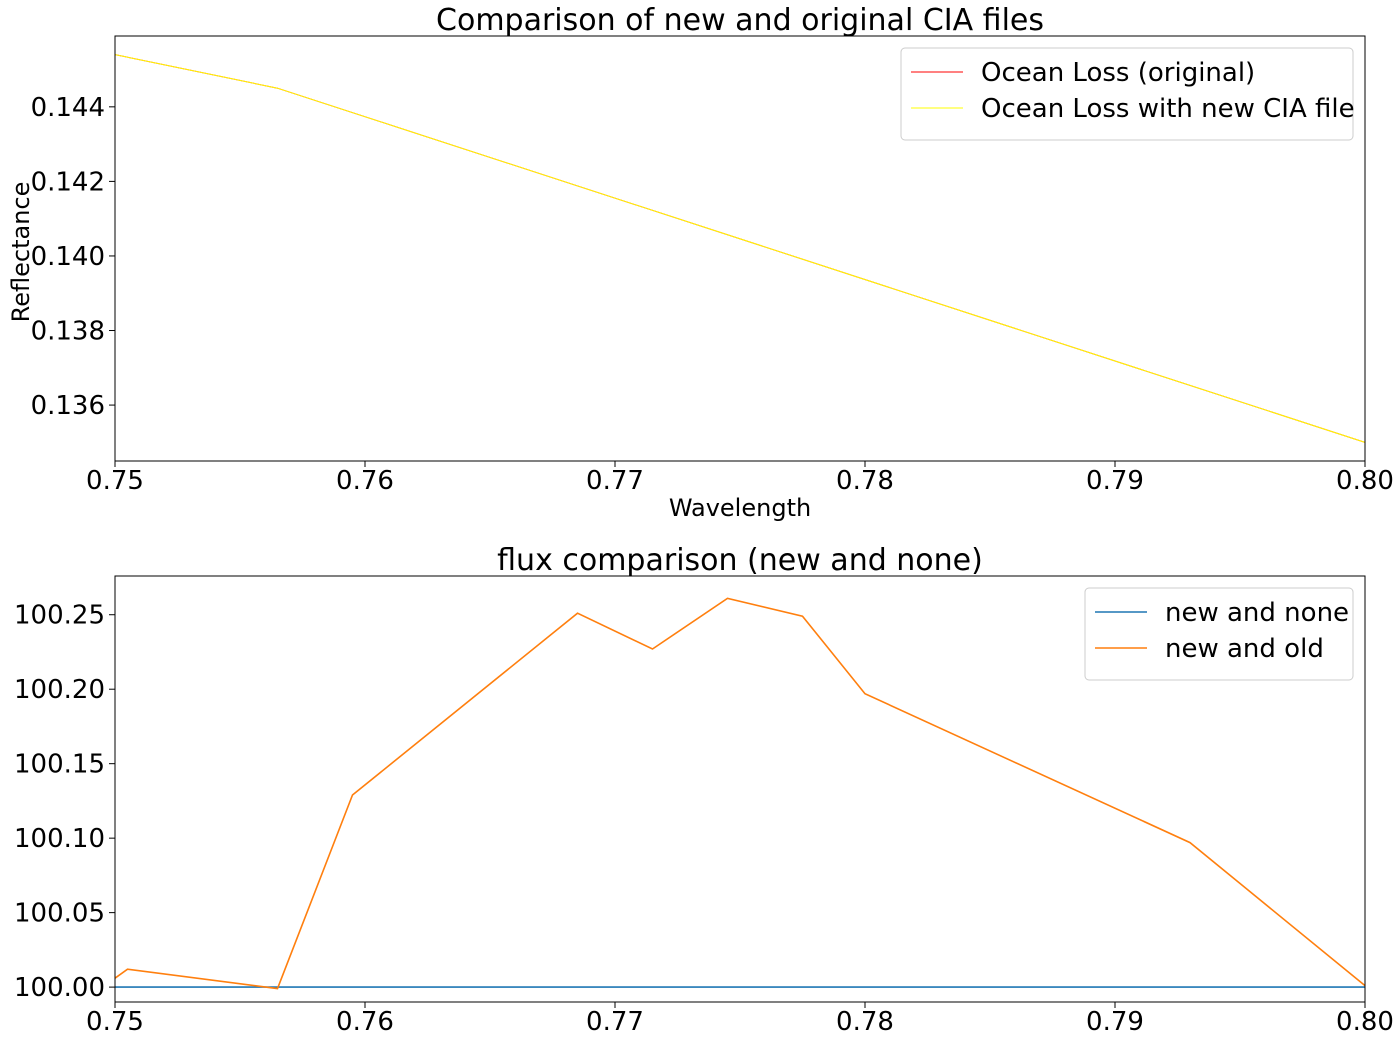 The image size is (1400, 1040). Describe the element at coordinates (1168, 109) in the screenshot. I see `legend-label: Ocean Loss with new CIA file` at that location.